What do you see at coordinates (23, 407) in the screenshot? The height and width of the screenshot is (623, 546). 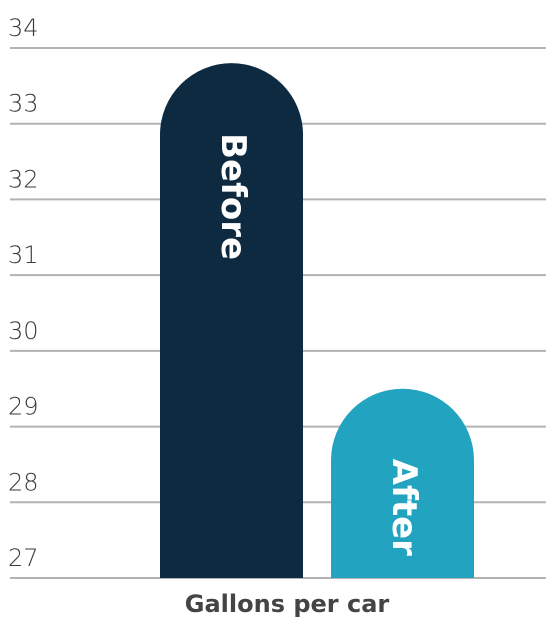 I see `y-tick-label: 29` at bounding box center [23, 407].